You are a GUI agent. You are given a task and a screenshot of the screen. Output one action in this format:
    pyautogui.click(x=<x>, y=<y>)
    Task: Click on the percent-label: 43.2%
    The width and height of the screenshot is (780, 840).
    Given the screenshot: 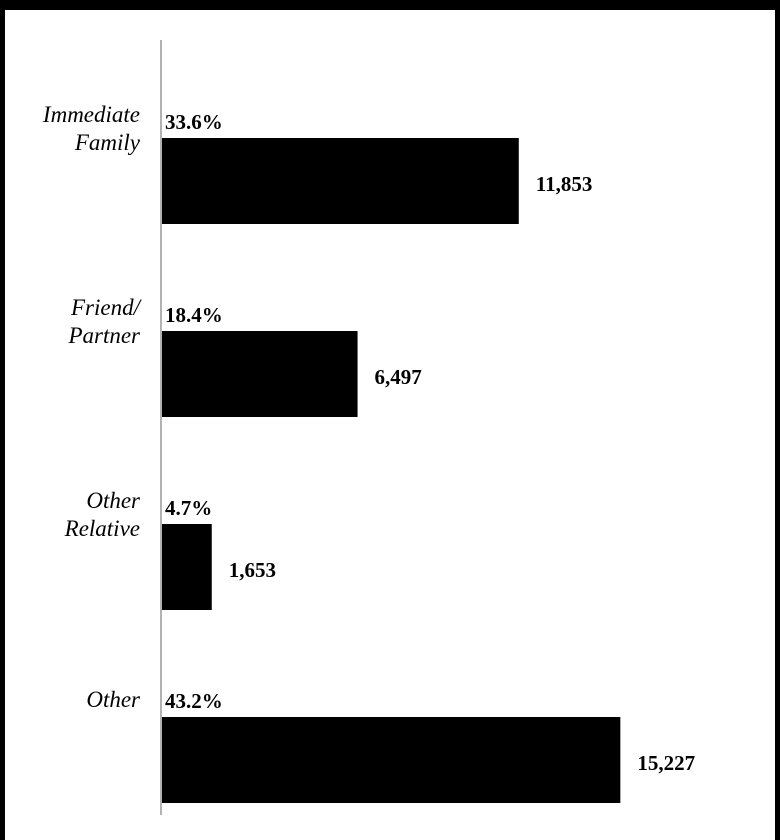 What is the action you would take?
    pyautogui.click(x=194, y=701)
    